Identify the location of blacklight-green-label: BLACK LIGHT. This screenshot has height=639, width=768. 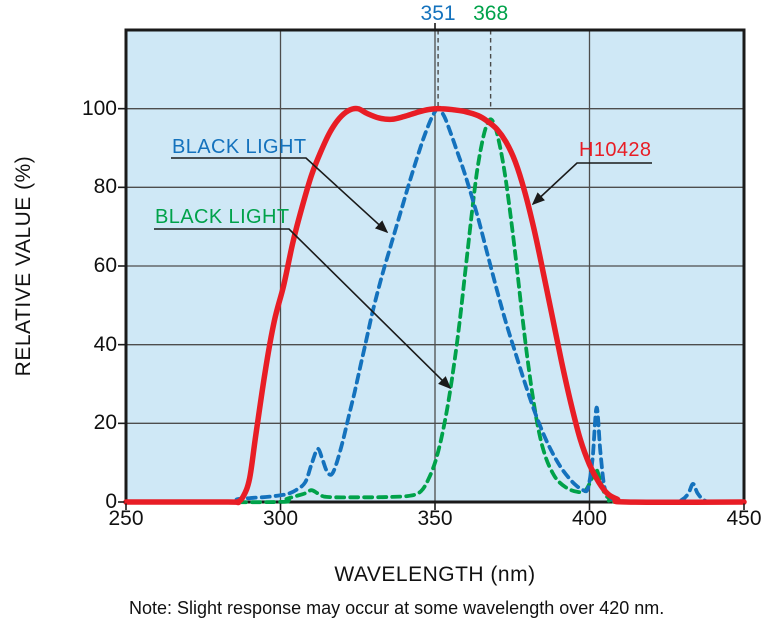
(222, 217).